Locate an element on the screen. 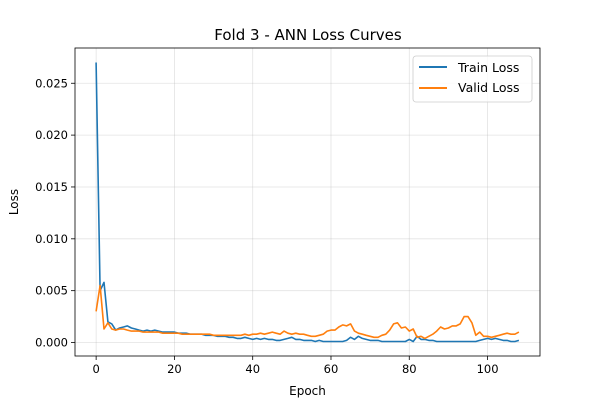  y-axis-label: Loss is located at coordinates (14, 202).